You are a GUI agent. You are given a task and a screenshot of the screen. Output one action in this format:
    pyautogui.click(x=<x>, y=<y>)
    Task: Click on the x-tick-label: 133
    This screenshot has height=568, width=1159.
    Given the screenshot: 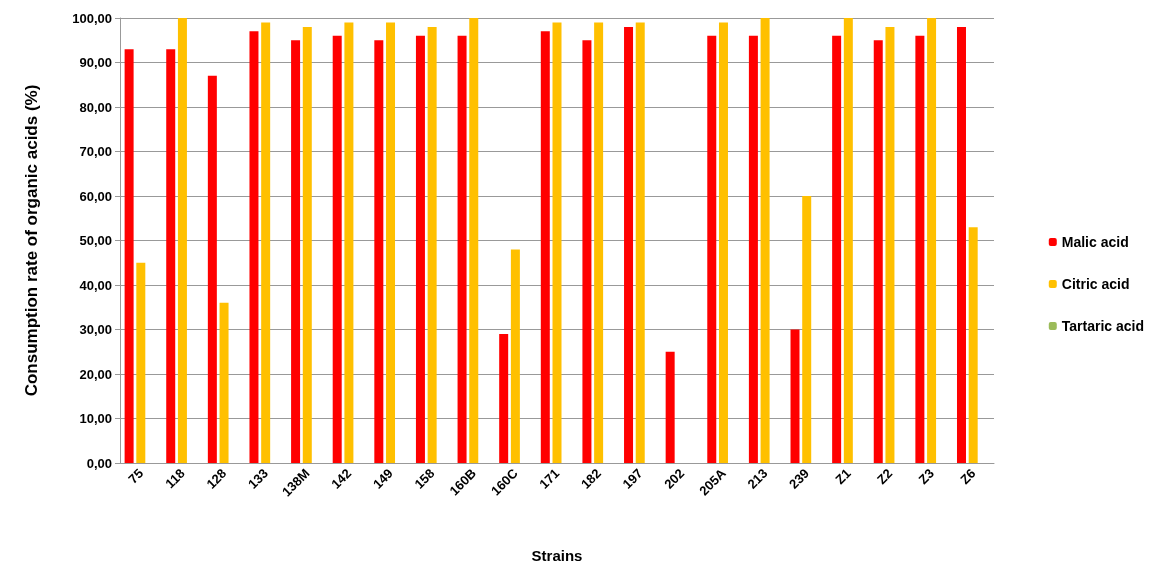 What is the action you would take?
    pyautogui.click(x=258, y=478)
    